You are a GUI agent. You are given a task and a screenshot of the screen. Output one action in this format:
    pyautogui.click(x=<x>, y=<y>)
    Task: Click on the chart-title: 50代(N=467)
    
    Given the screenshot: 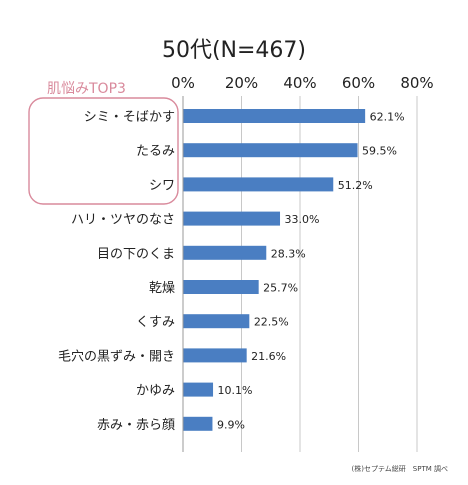 What is the action you would take?
    pyautogui.click(x=234, y=50)
    